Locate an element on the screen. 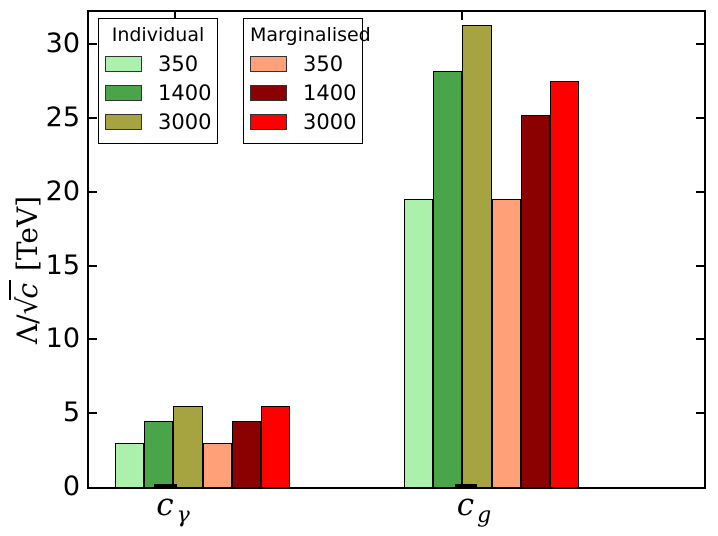  legend-individual: Individual 350 1400 3000 is located at coordinates (158, 81).